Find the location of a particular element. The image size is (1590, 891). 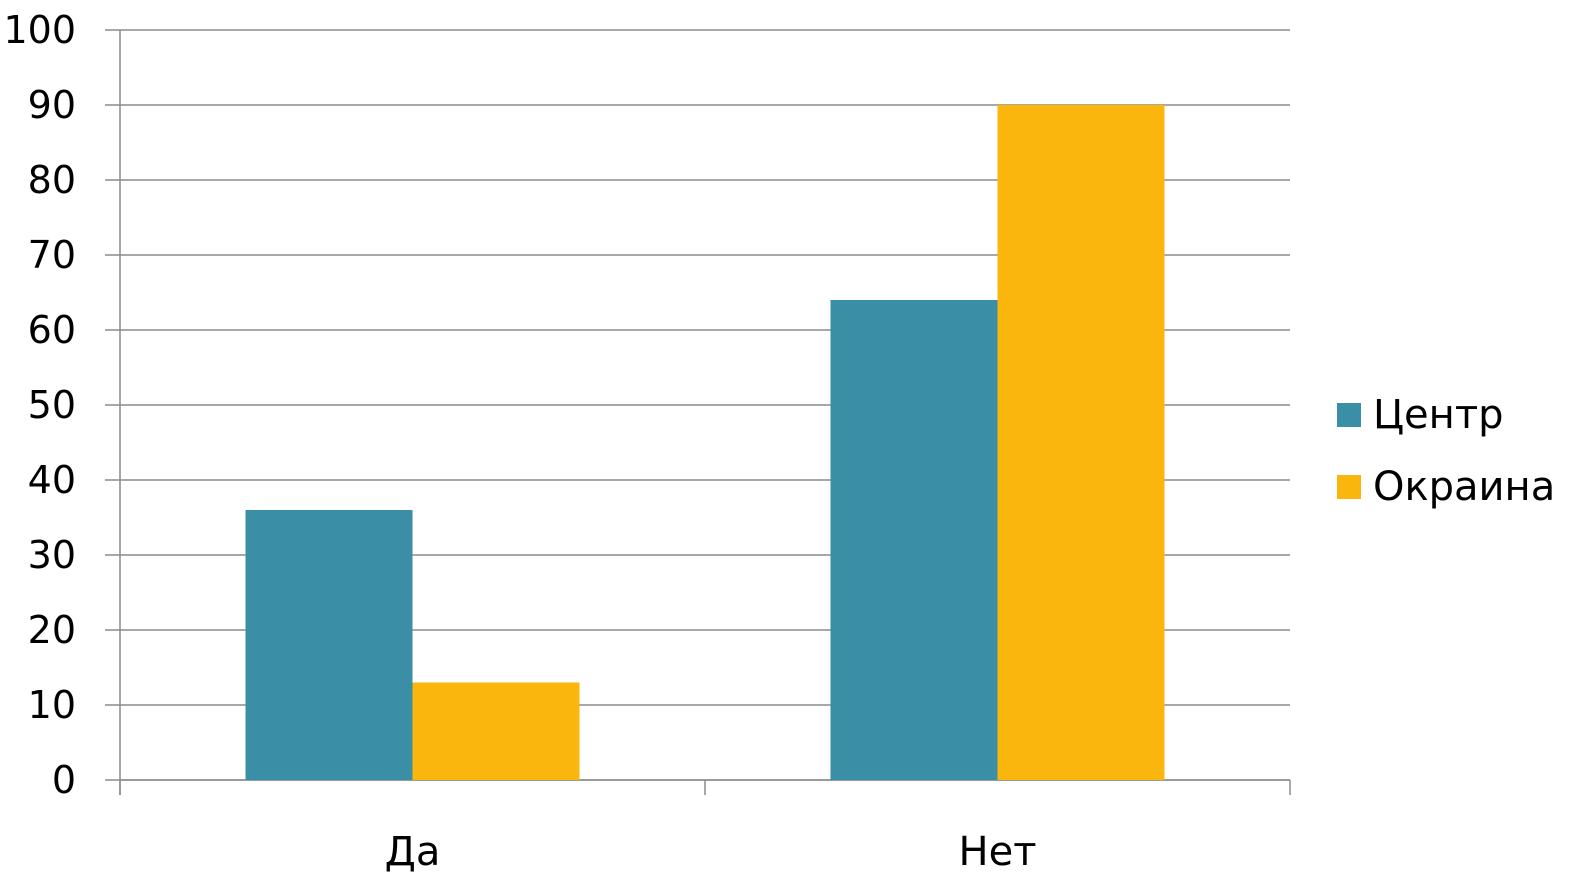

legend-swatch-Окраина is located at coordinates (1349, 487).